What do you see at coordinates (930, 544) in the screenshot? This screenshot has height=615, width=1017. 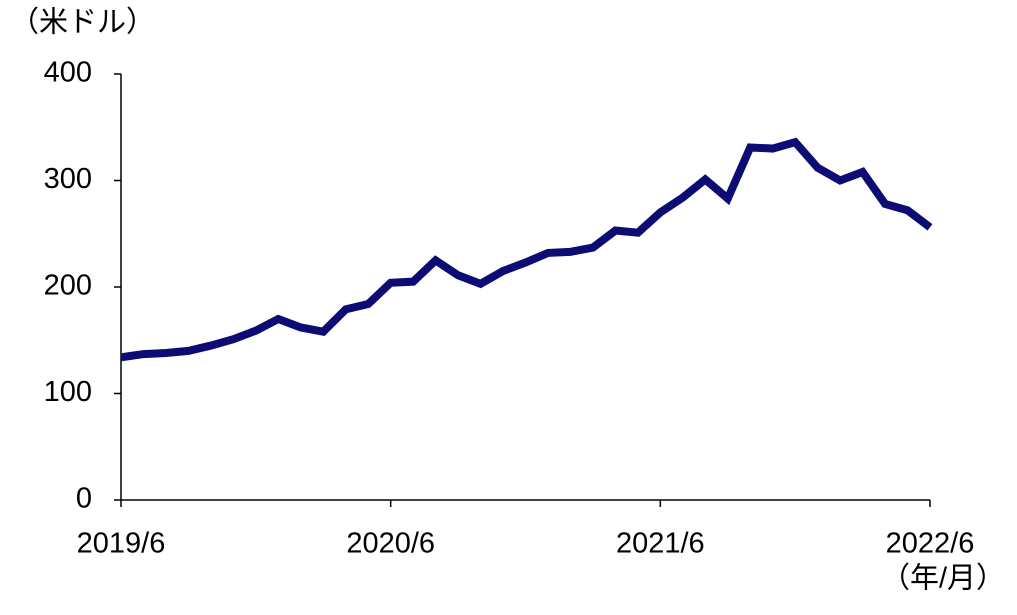 I see `x-tick-label: 2022/6` at bounding box center [930, 544].